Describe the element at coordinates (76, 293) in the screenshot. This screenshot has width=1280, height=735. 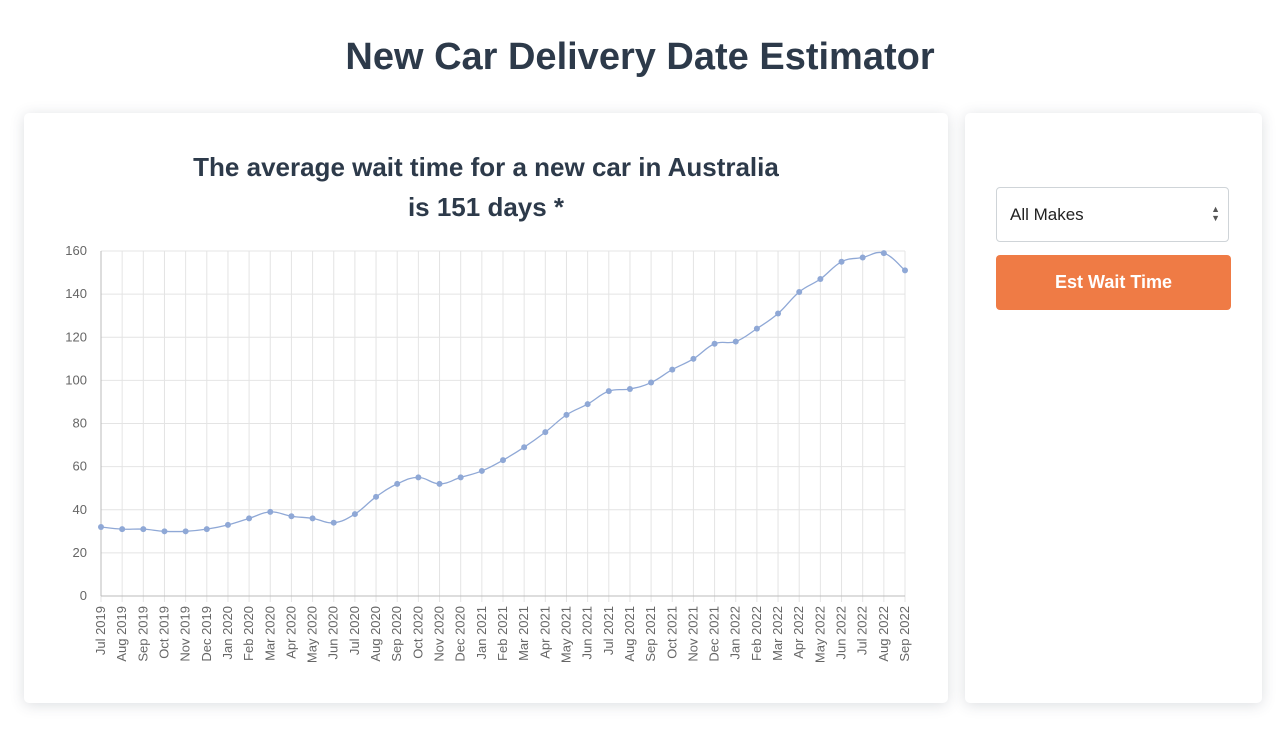
I see `y-tick-label: 140` at that location.